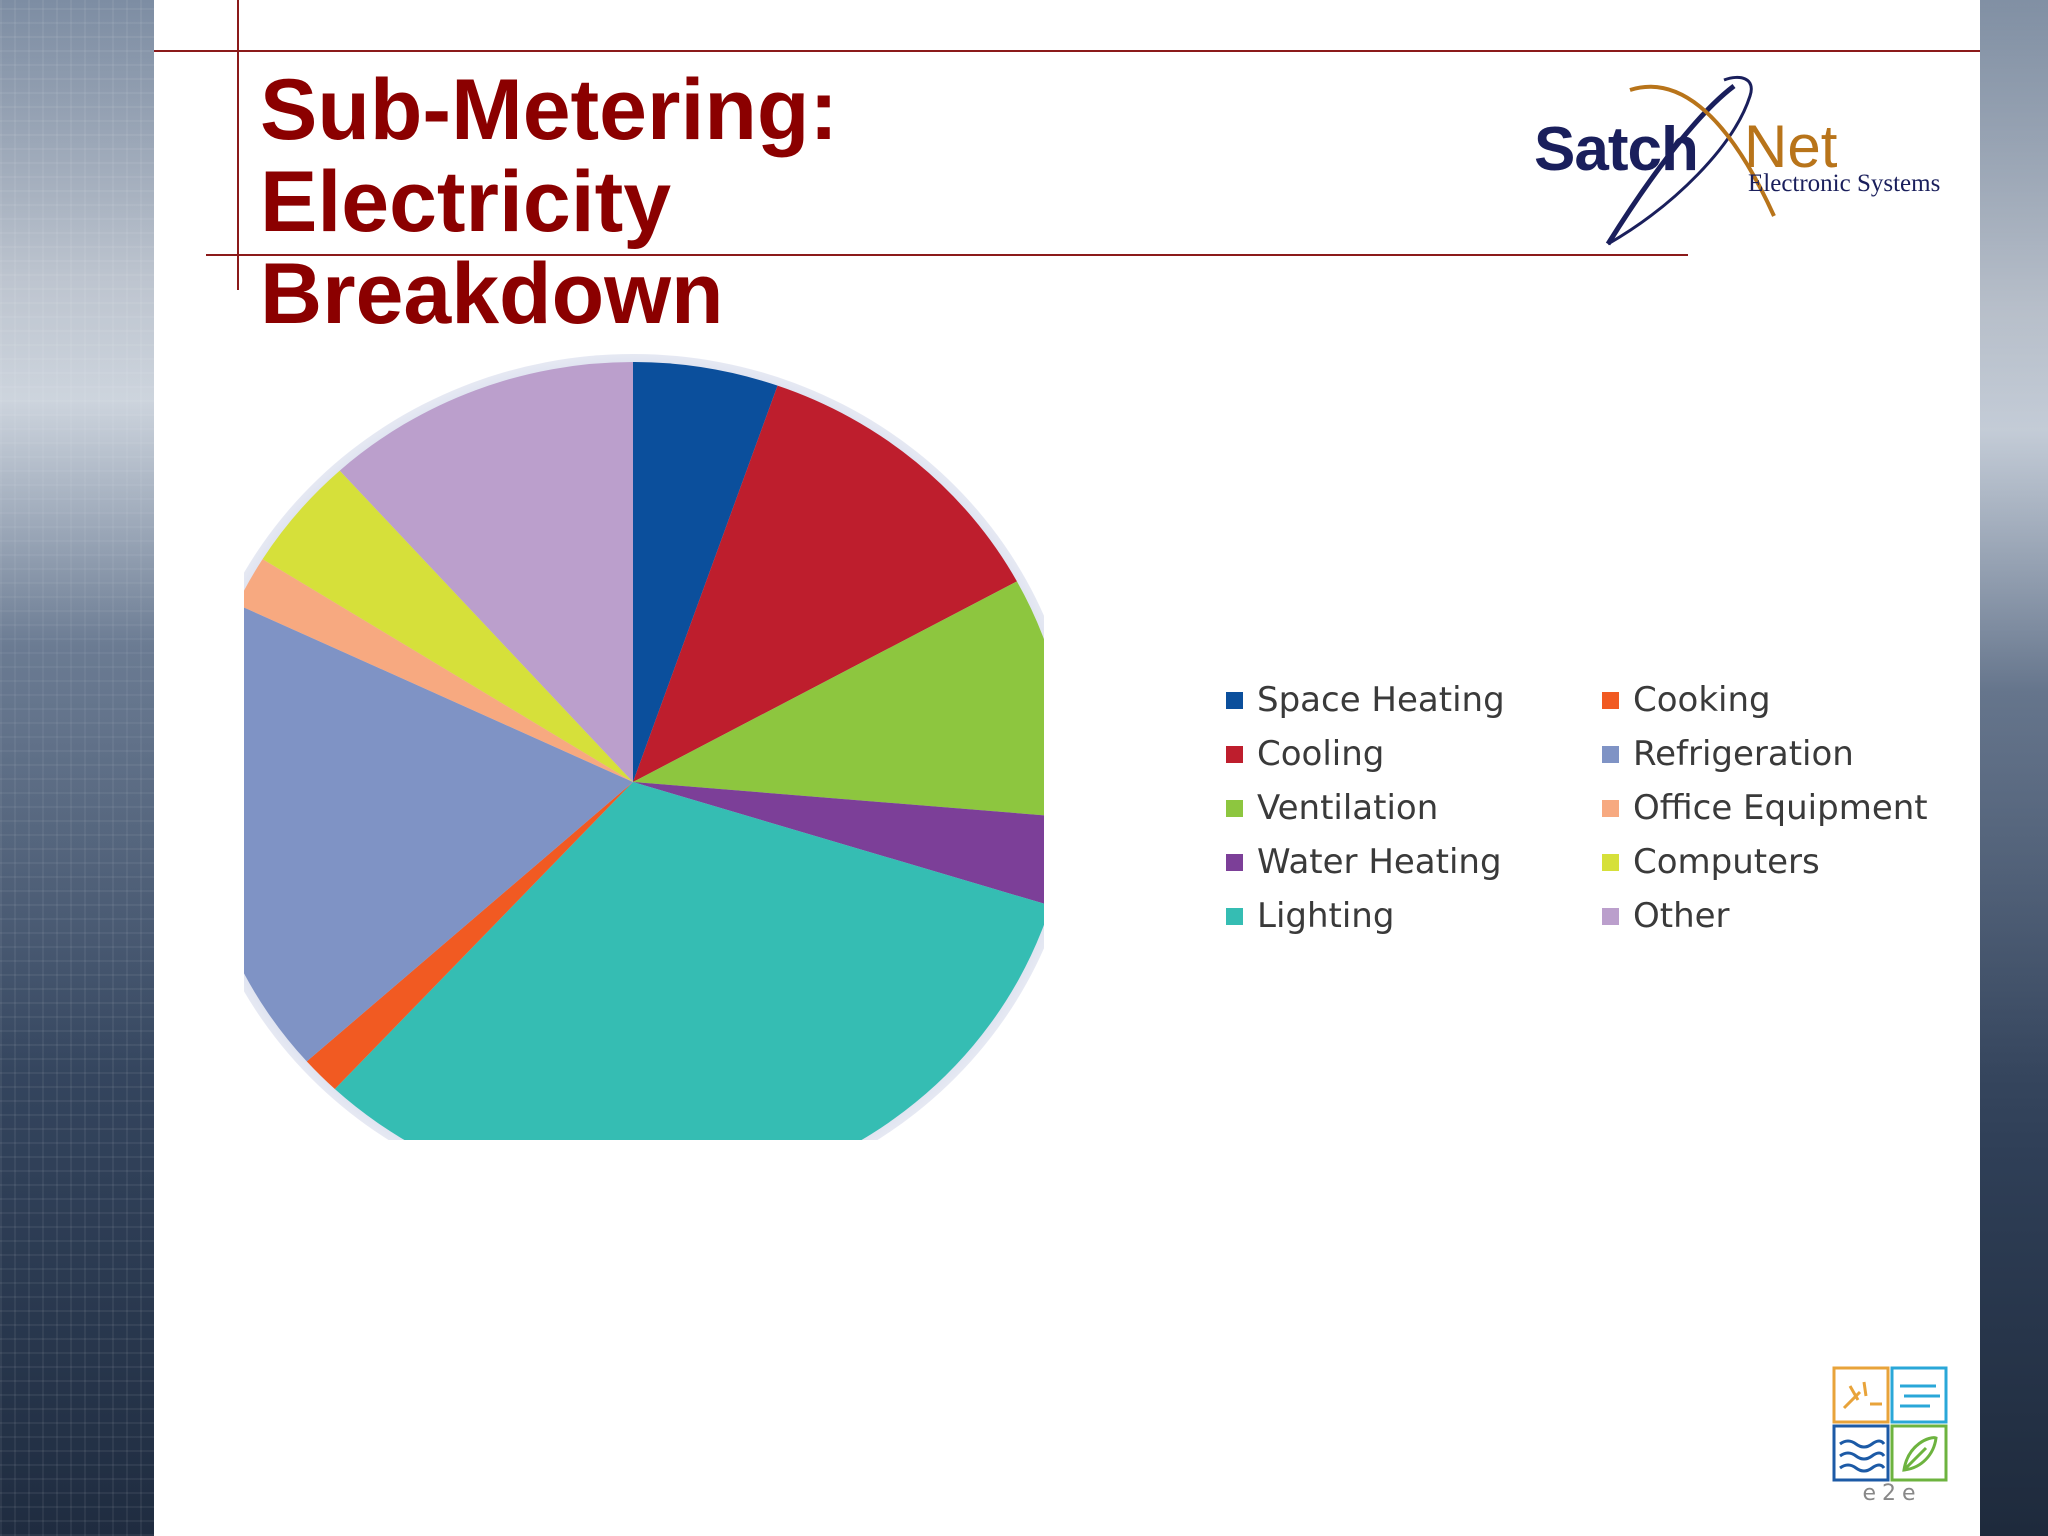 The width and height of the screenshot is (2048, 1536). I want to click on logo-tagline: Electronic Systems, so click(1844, 183).